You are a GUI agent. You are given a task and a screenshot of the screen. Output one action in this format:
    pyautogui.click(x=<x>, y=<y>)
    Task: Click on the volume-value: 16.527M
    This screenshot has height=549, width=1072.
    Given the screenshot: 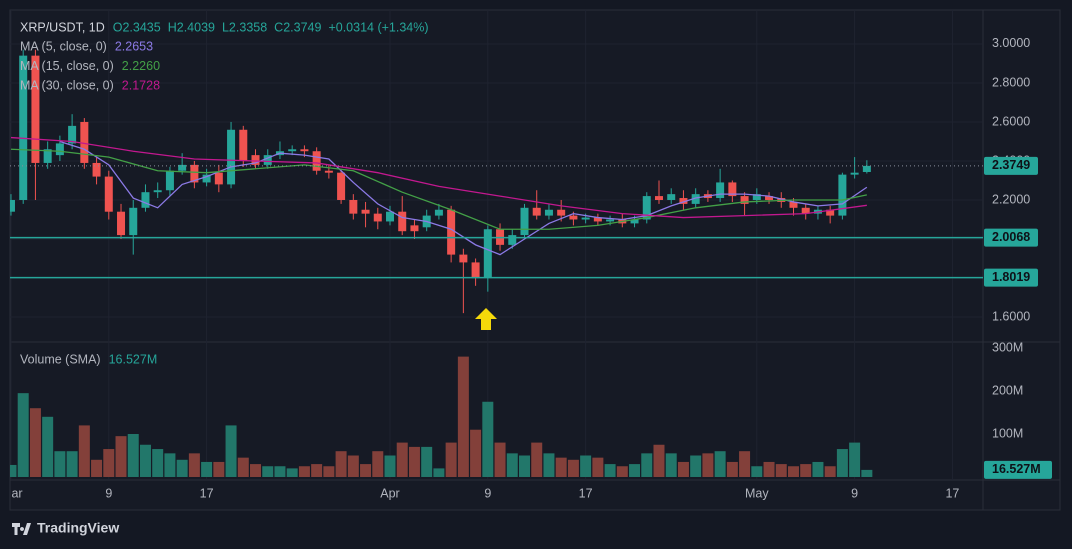 What is the action you would take?
    pyautogui.click(x=133, y=359)
    